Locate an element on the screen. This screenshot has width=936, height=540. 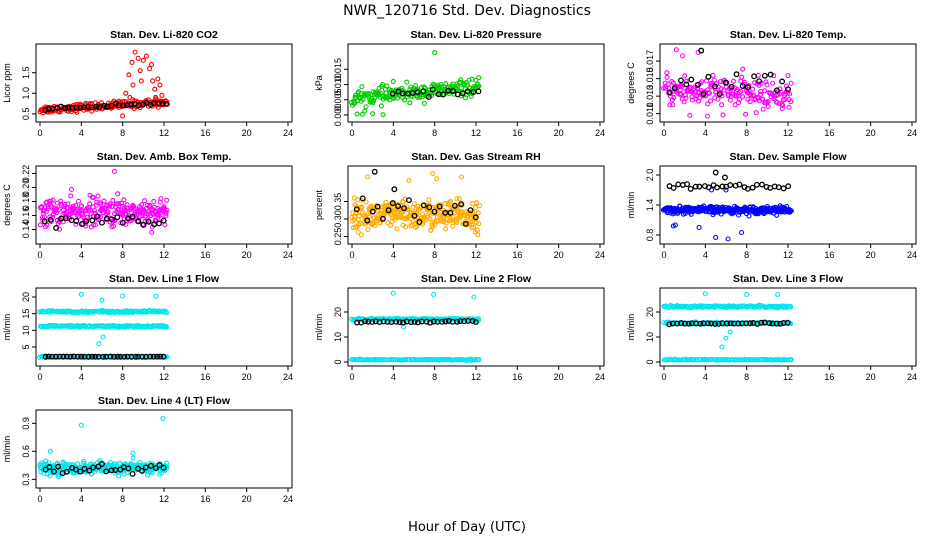
y-tick-label: 0.30 is located at coordinates (338, 219).